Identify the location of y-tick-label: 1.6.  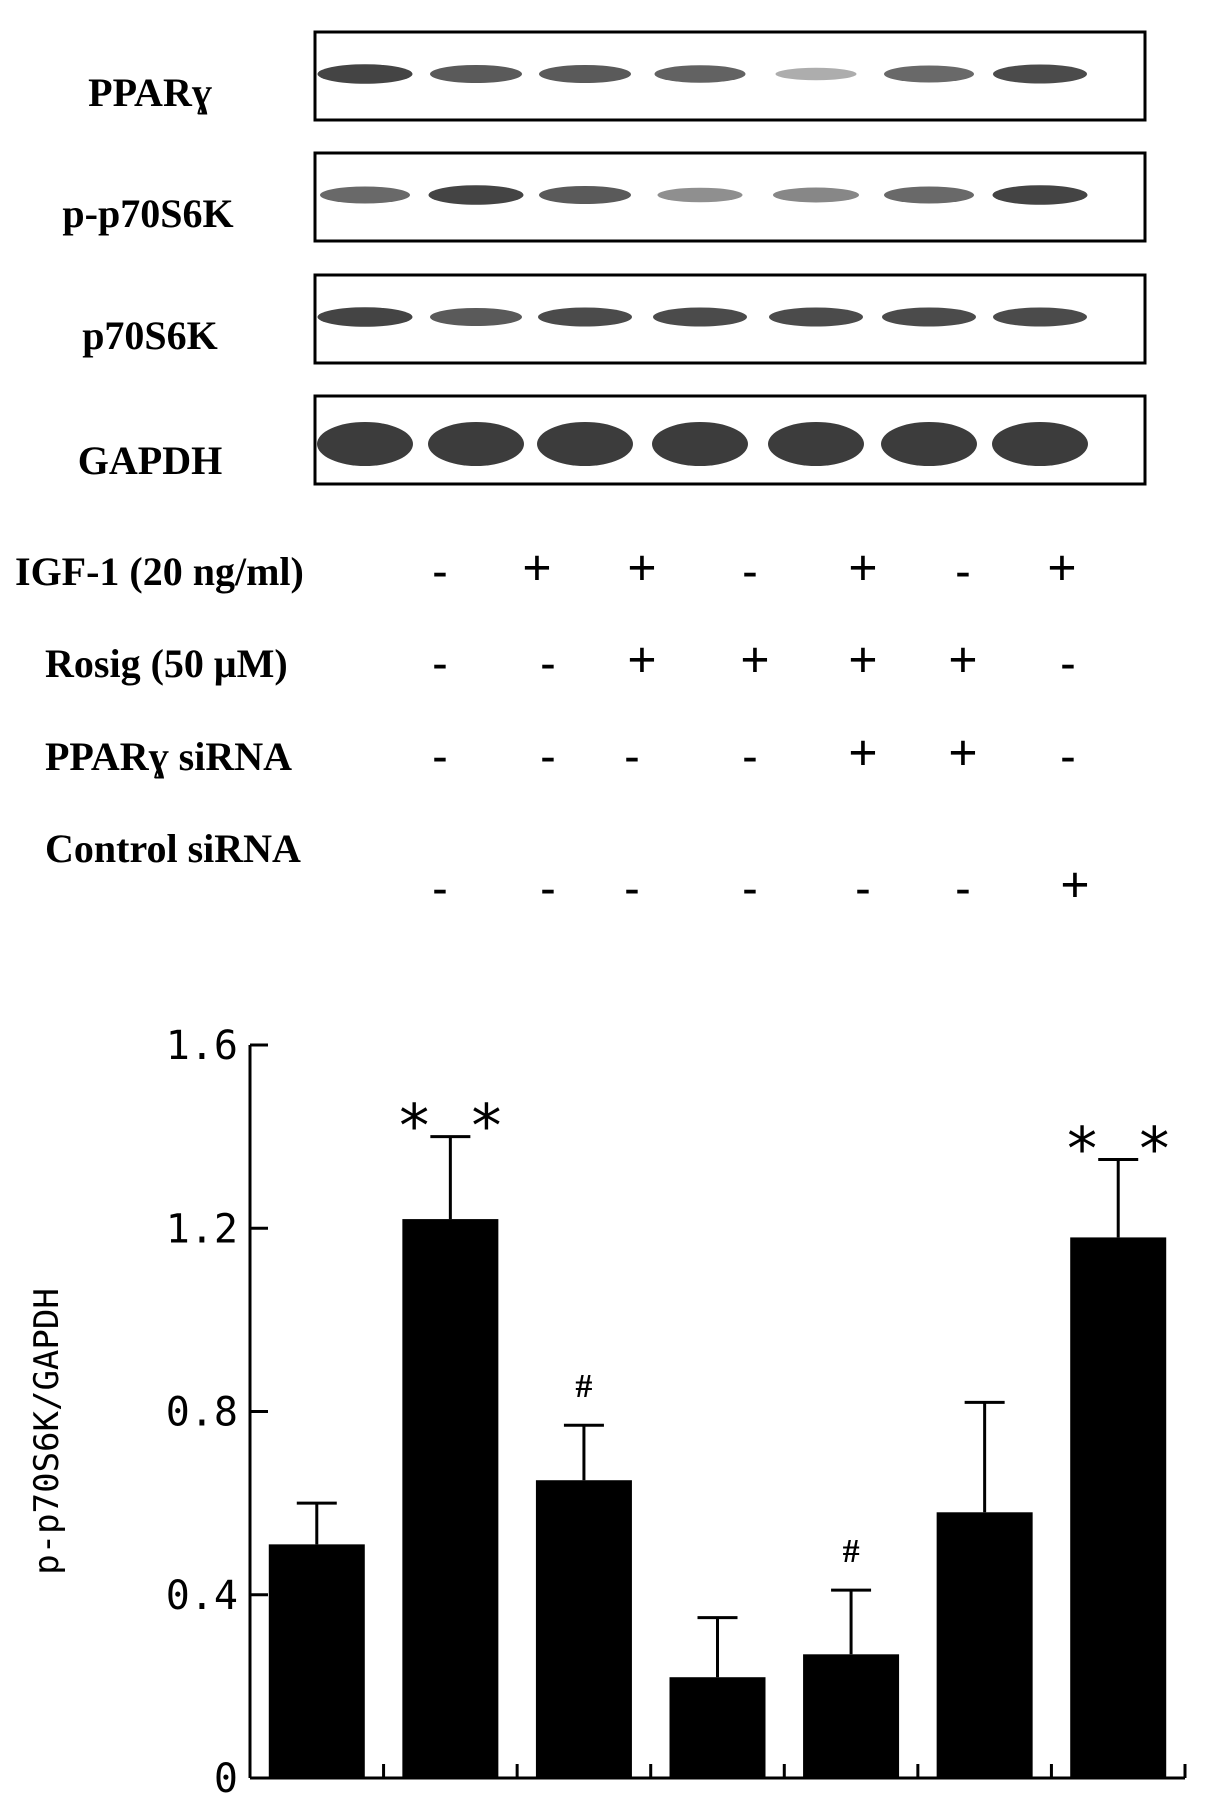
(202, 1046).